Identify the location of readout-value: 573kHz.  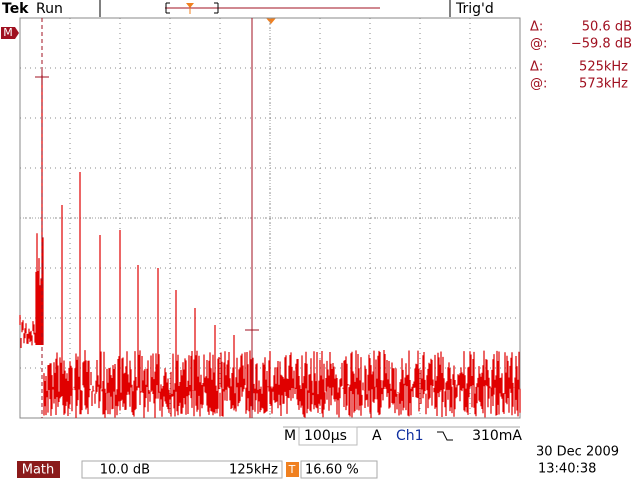
(603, 84).